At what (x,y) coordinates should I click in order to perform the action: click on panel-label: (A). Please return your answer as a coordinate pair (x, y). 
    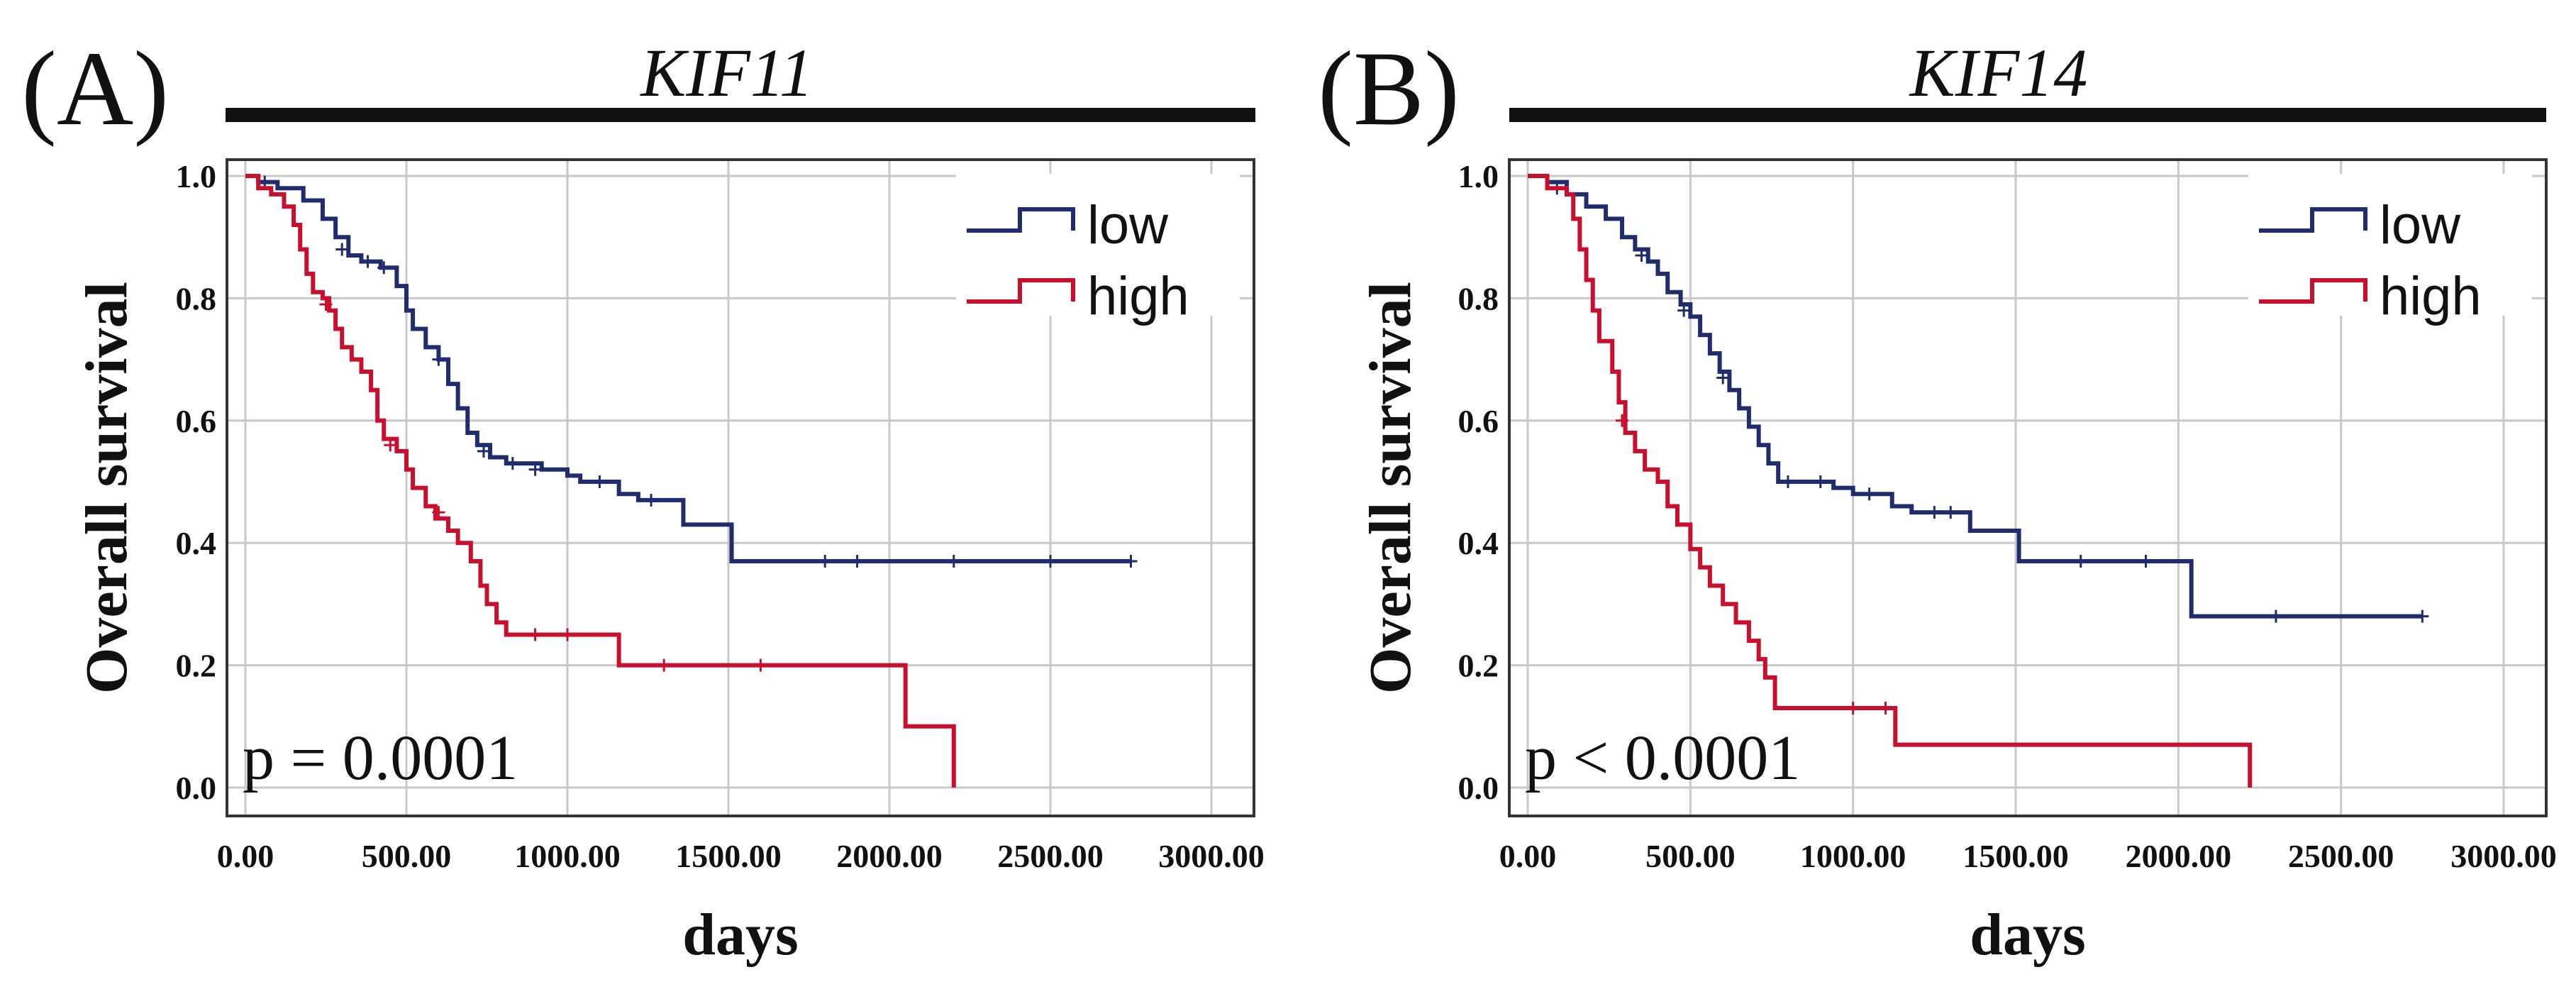
    Looking at the image, I should click on (95, 89).